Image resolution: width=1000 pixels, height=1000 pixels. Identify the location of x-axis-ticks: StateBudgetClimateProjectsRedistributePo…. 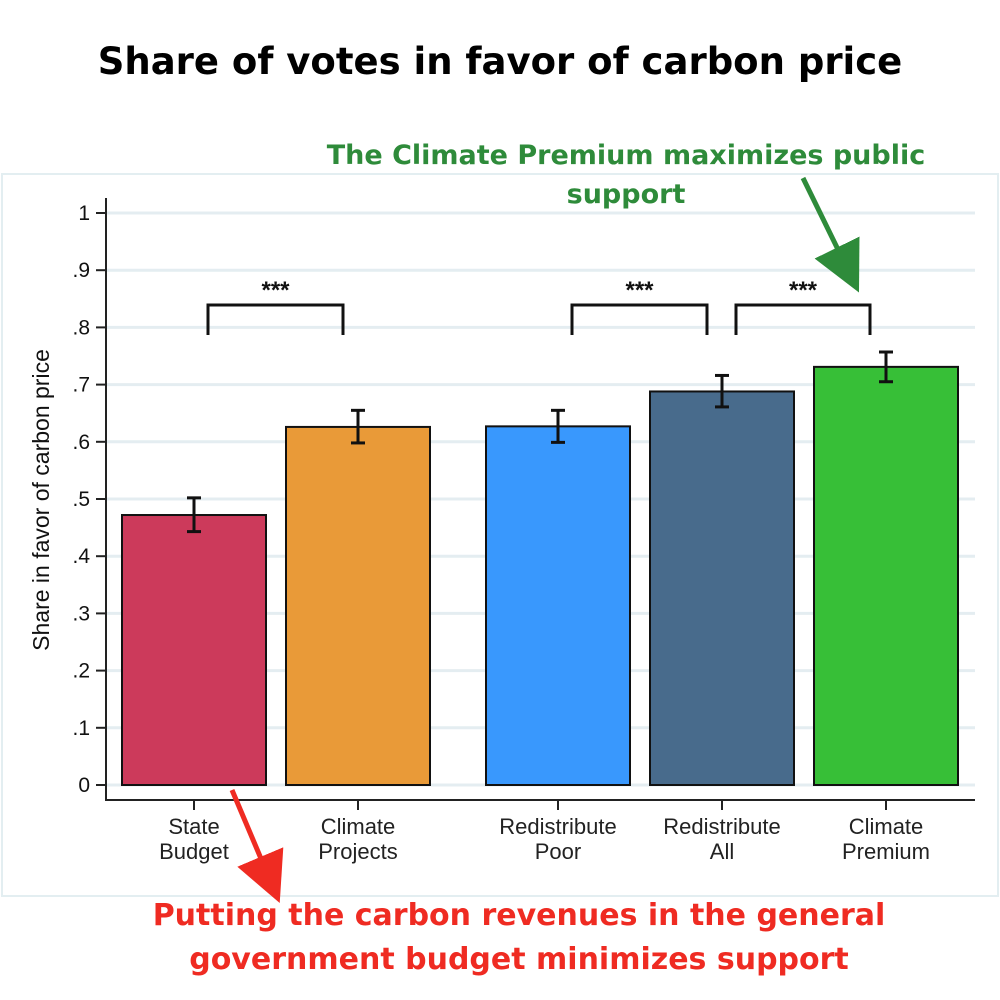
(544, 832).